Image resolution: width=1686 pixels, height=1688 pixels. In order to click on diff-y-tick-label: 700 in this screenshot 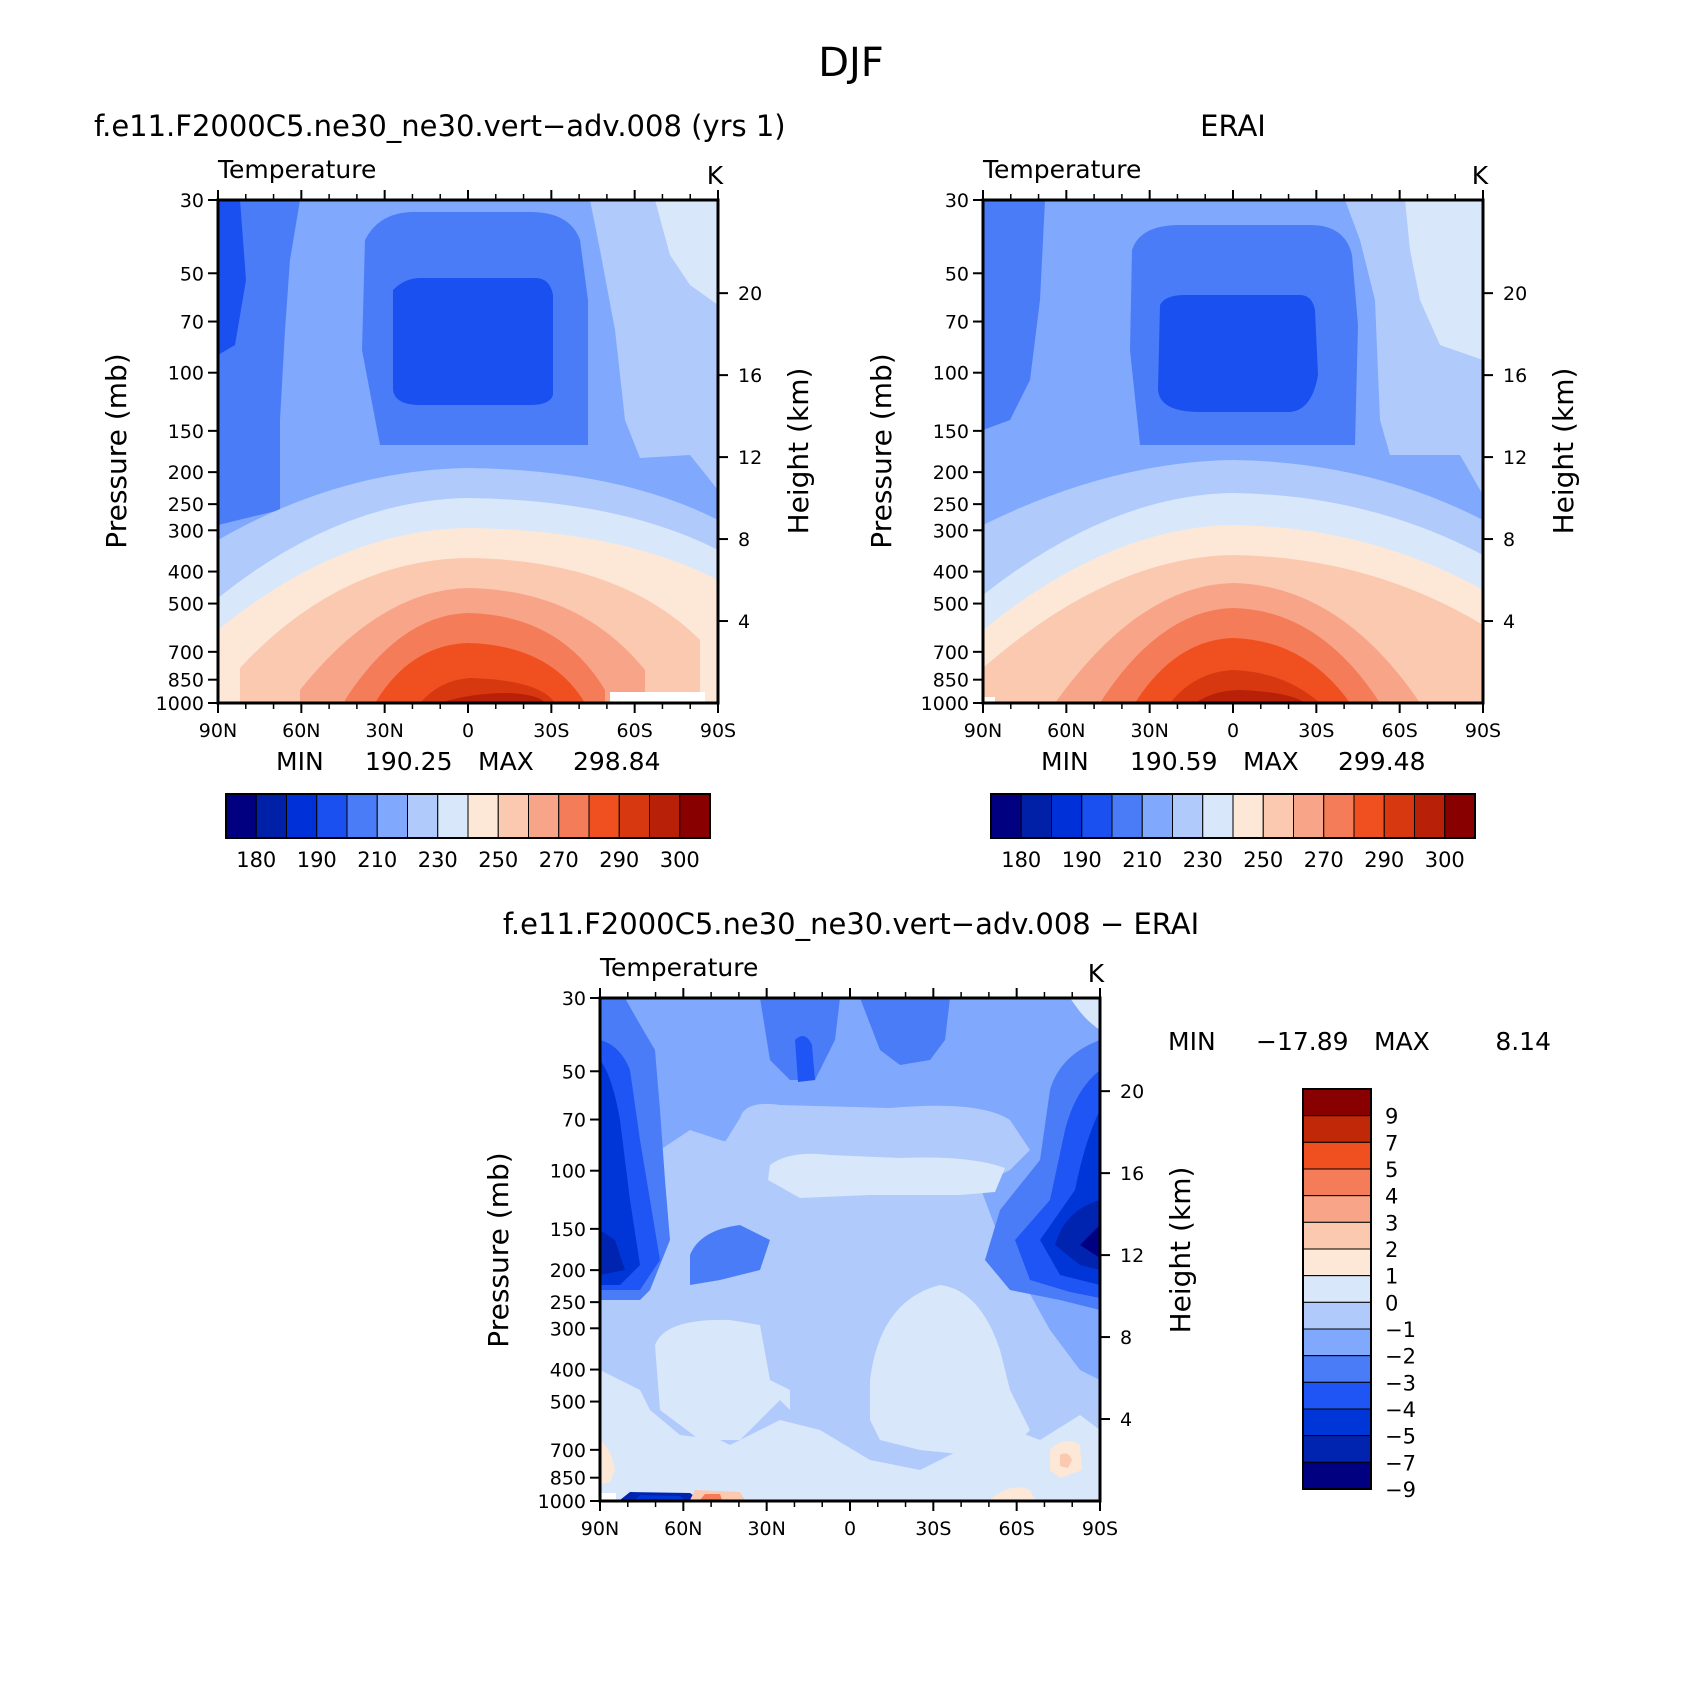, I will do `click(568, 1451)`.